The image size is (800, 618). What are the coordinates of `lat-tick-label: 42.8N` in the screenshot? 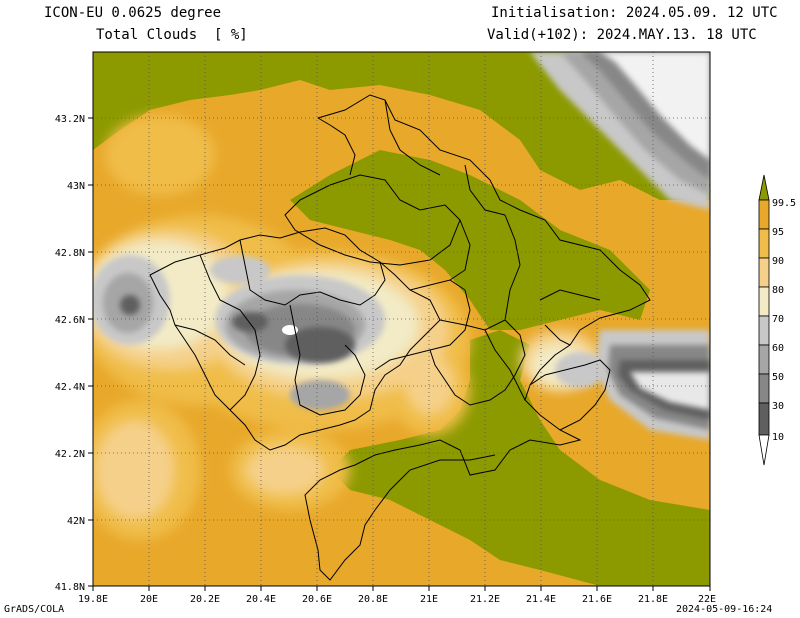 It's located at (70, 253).